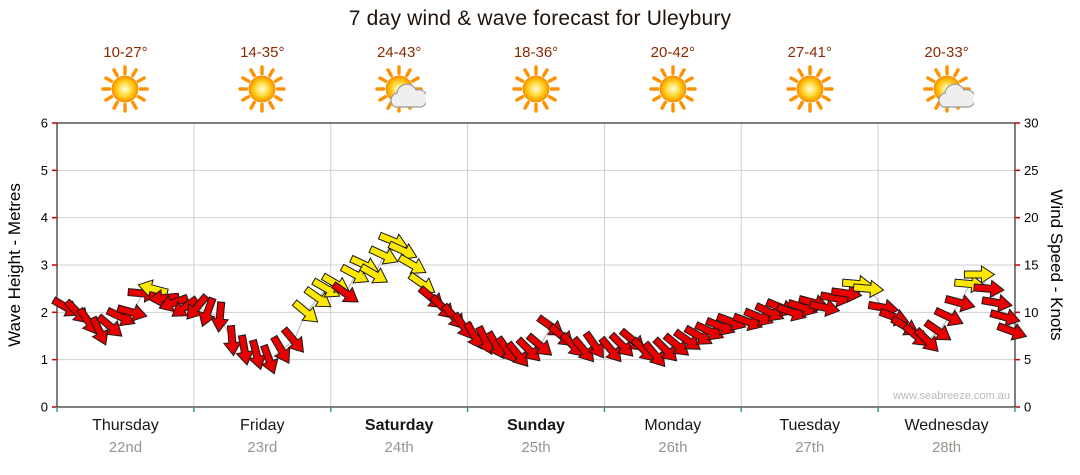 This screenshot has height=475, width=1080. Describe the element at coordinates (810, 436) in the screenshot. I see `day-footer: Tuesday 27th` at that location.